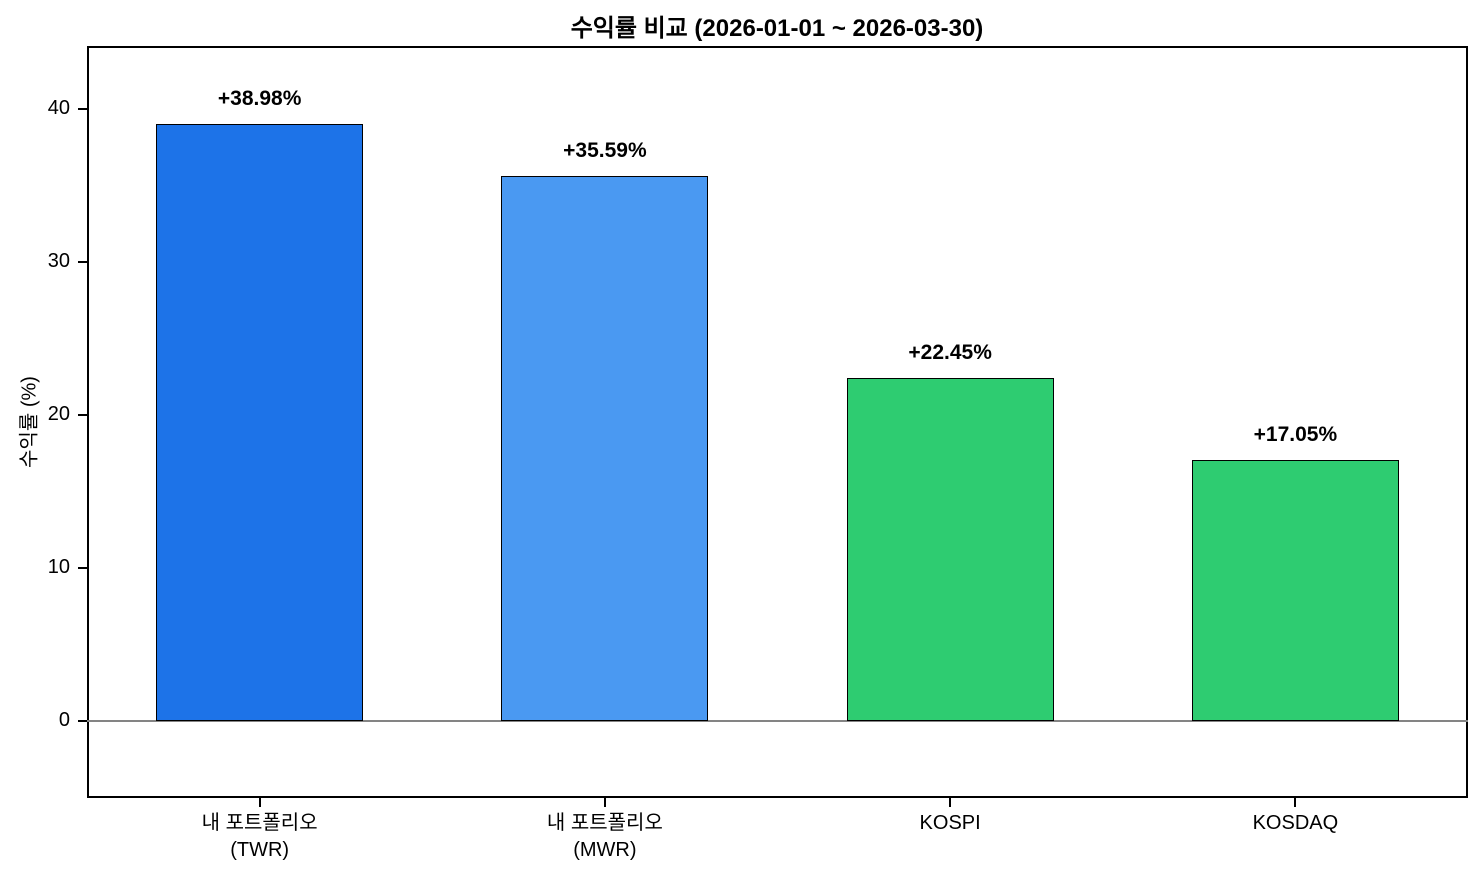 This screenshot has width=1484, height=883. What do you see at coordinates (64, 720) in the screenshot?
I see `y-tick-label: 0` at bounding box center [64, 720].